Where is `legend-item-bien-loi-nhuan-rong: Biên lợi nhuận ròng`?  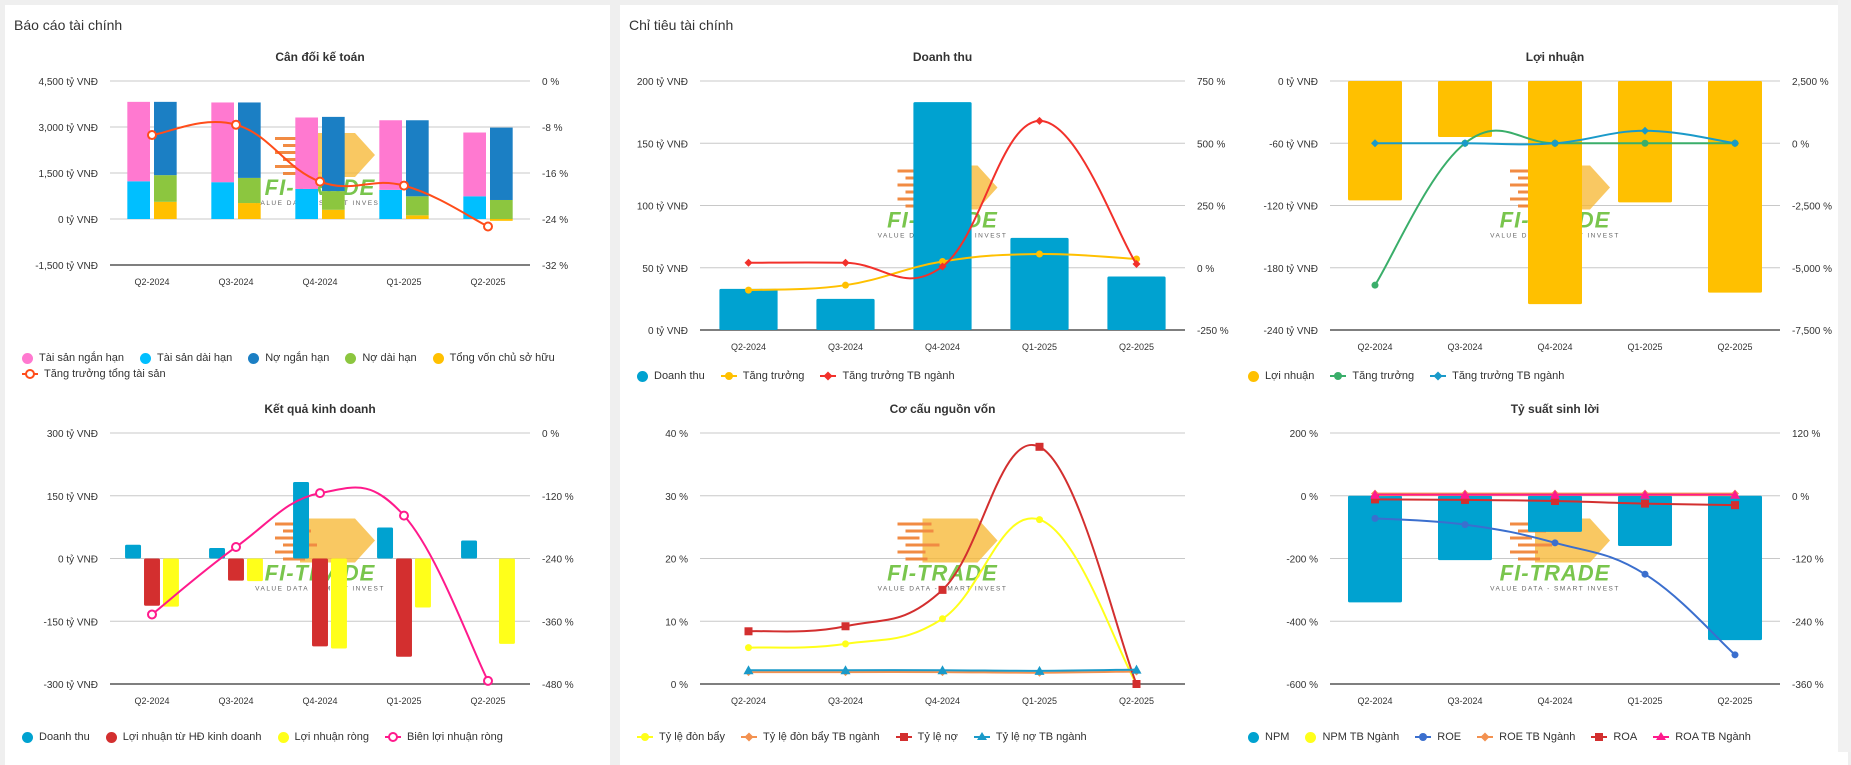
legend-item-bien-loi-nhuan-rong: Biên lợi nhuận ròng is located at coordinates (444, 737).